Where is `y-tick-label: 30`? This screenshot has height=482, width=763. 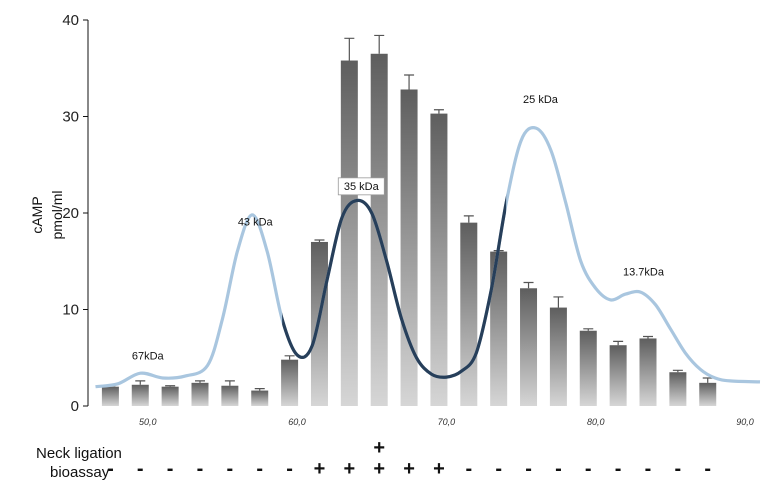 y-tick-label: 30 is located at coordinates (70, 117).